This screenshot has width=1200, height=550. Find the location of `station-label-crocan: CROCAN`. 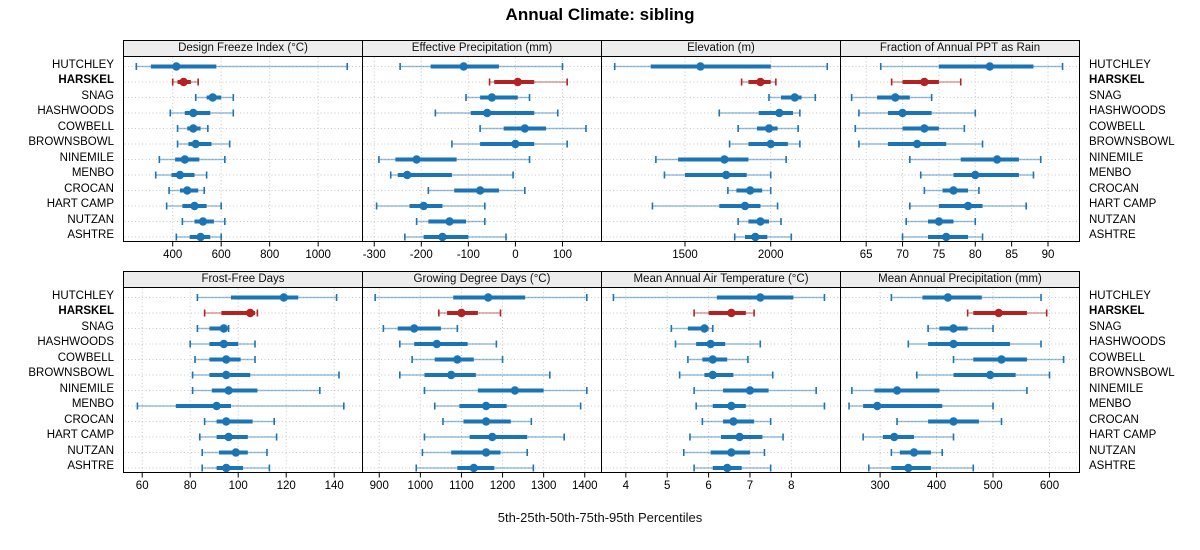

station-label-crocan: CROCAN is located at coordinates (89, 419).